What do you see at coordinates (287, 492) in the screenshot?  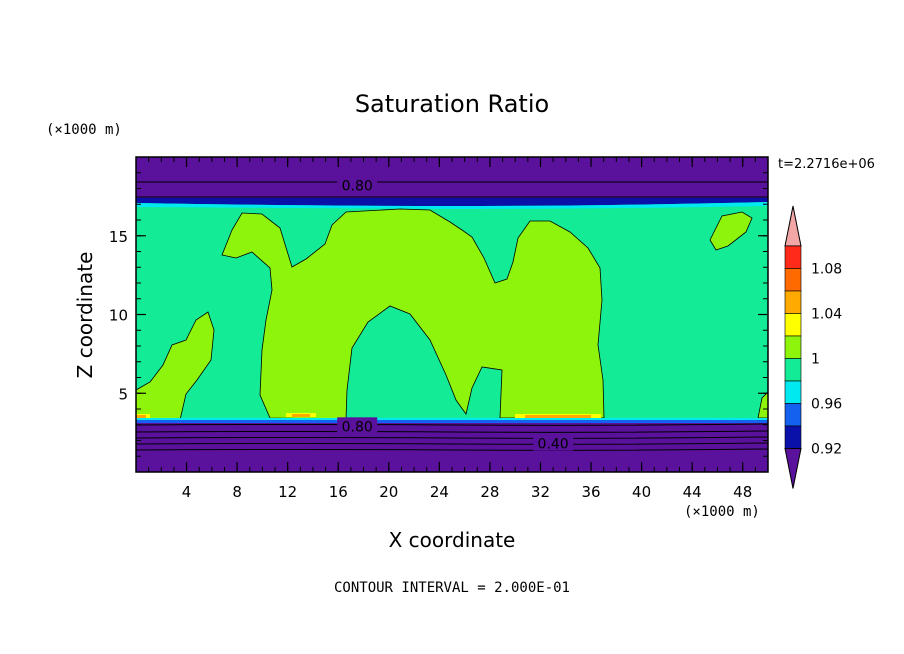 I see `x-tick-label: 12` at bounding box center [287, 492].